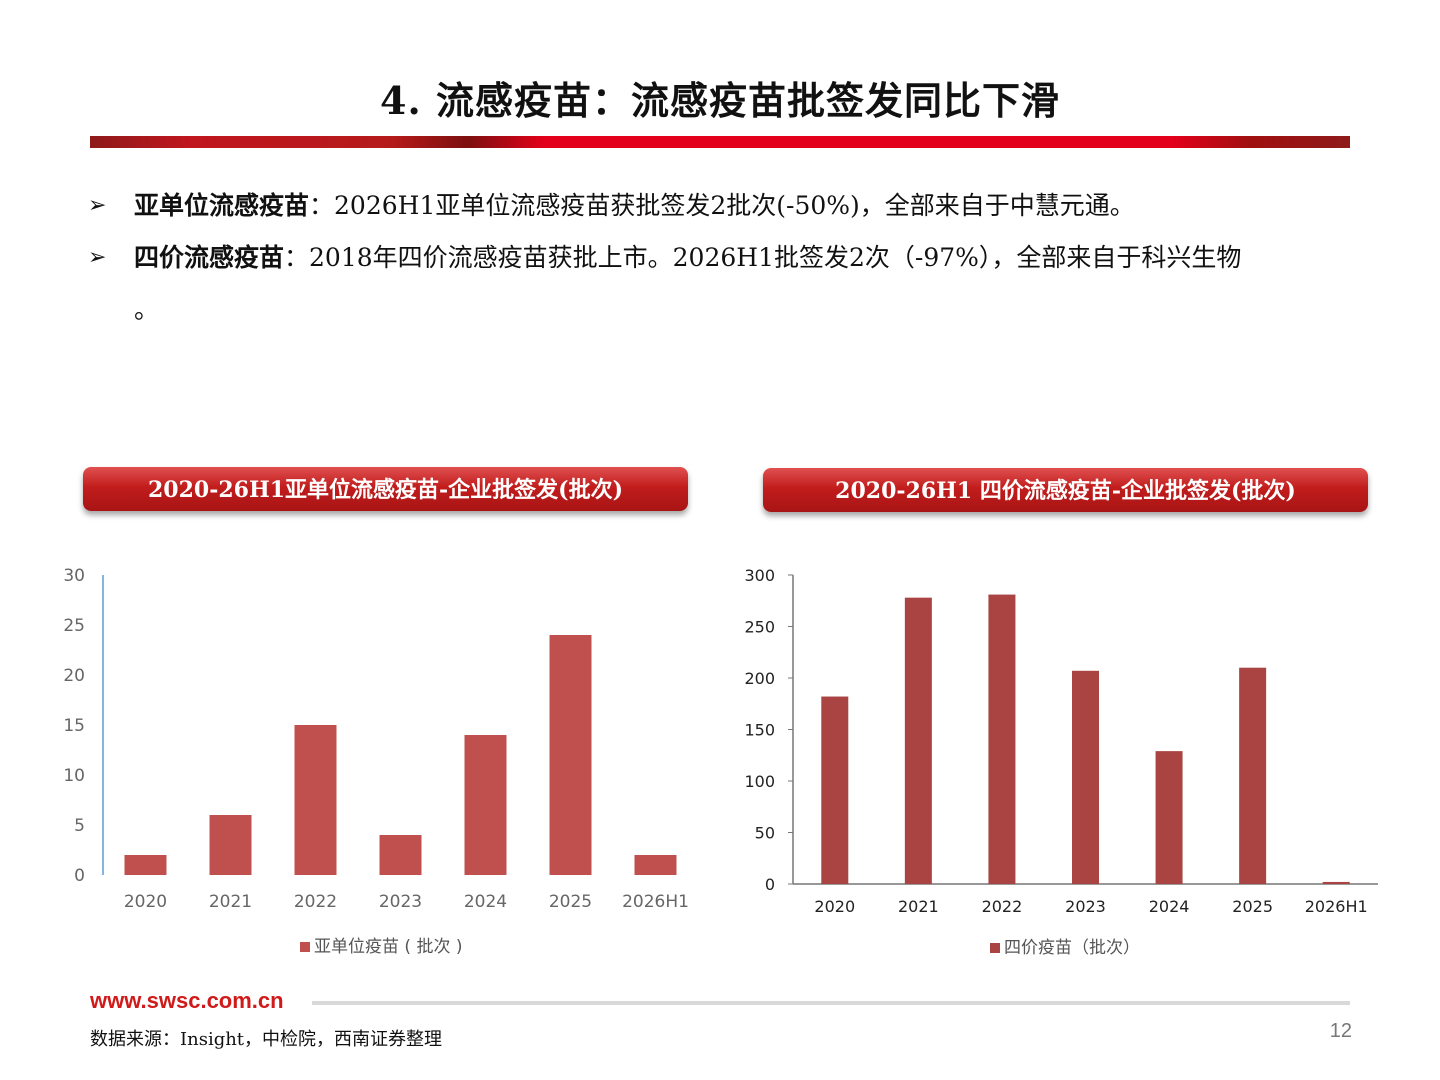 Image resolution: width=1440 pixels, height=1080 pixels. Describe the element at coordinates (74, 776) in the screenshot. I see `y-tick-label: 10` at that location.